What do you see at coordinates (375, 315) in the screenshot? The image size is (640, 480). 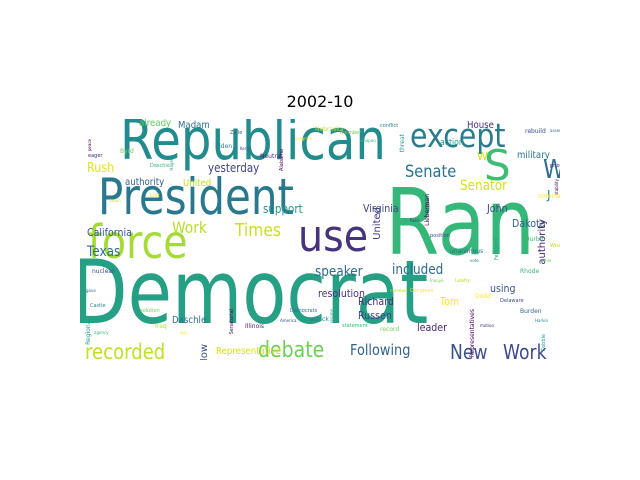 I see `word-russen: Russen` at bounding box center [375, 315].